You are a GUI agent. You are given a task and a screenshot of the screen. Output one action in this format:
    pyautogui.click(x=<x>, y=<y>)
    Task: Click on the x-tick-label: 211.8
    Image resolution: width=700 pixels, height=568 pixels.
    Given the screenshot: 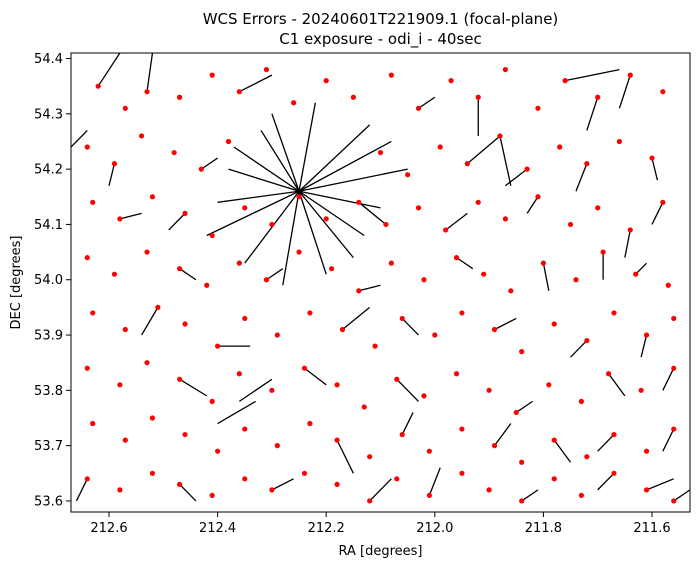 What is the action you would take?
    pyautogui.click(x=543, y=528)
    